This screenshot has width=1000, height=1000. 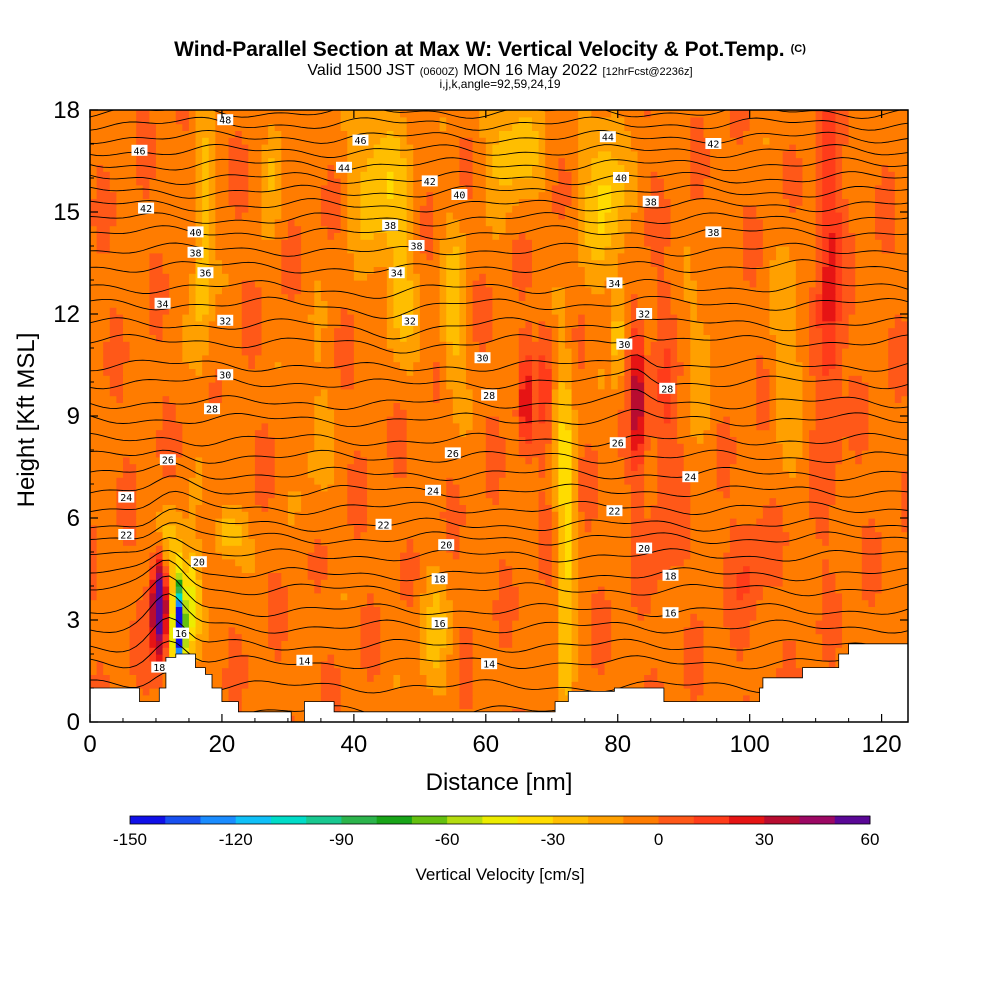 I want to click on contour-label: 26, so click(x=168, y=461).